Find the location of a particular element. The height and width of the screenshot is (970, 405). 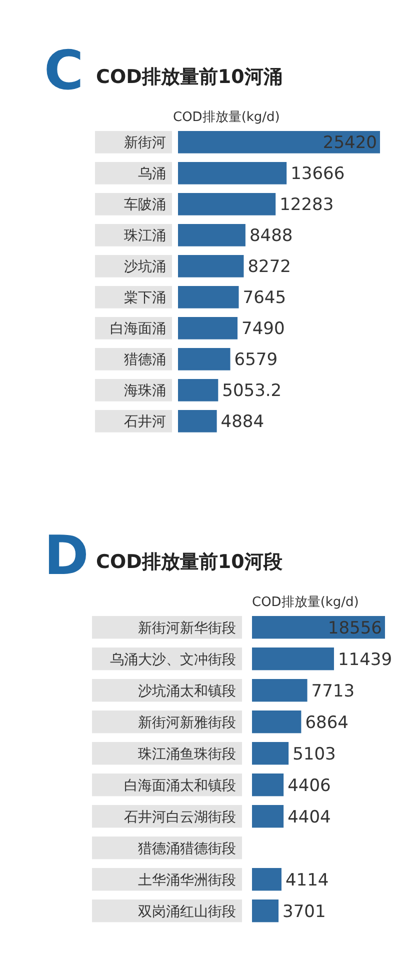

data-label: 6579 is located at coordinates (256, 360).